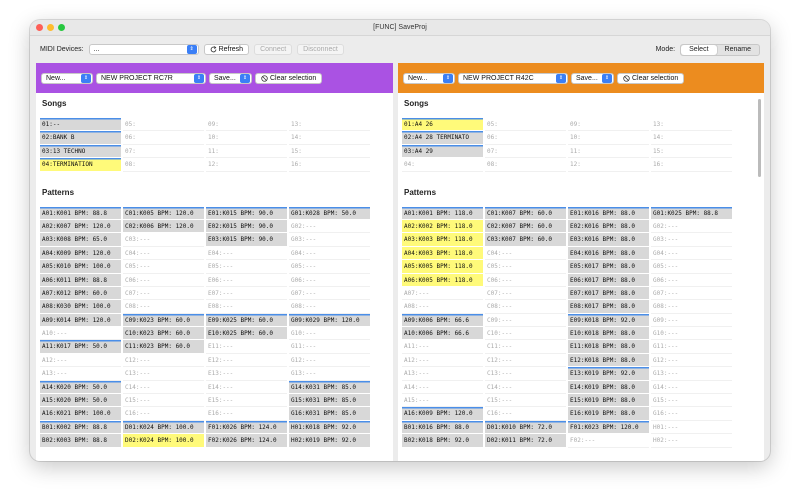 This screenshot has height=500, width=800. What do you see at coordinates (442, 347) in the screenshot?
I see `pattern-slot: A11:---` at bounding box center [442, 347].